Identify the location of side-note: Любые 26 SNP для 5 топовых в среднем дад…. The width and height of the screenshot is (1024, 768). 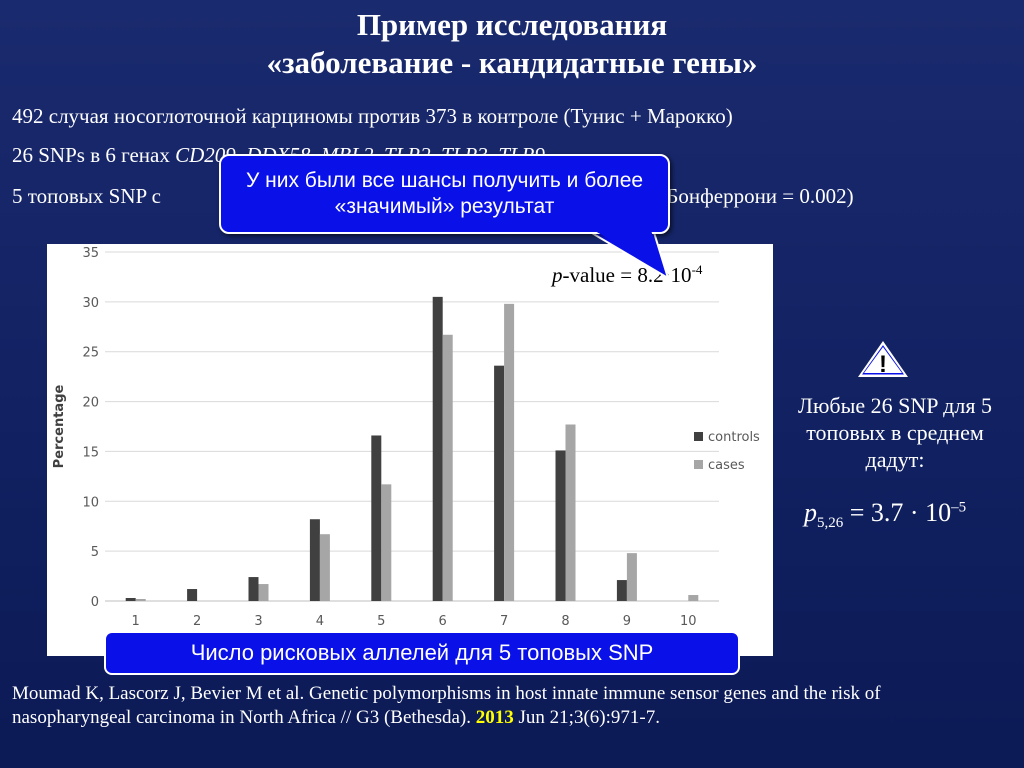
(895, 432).